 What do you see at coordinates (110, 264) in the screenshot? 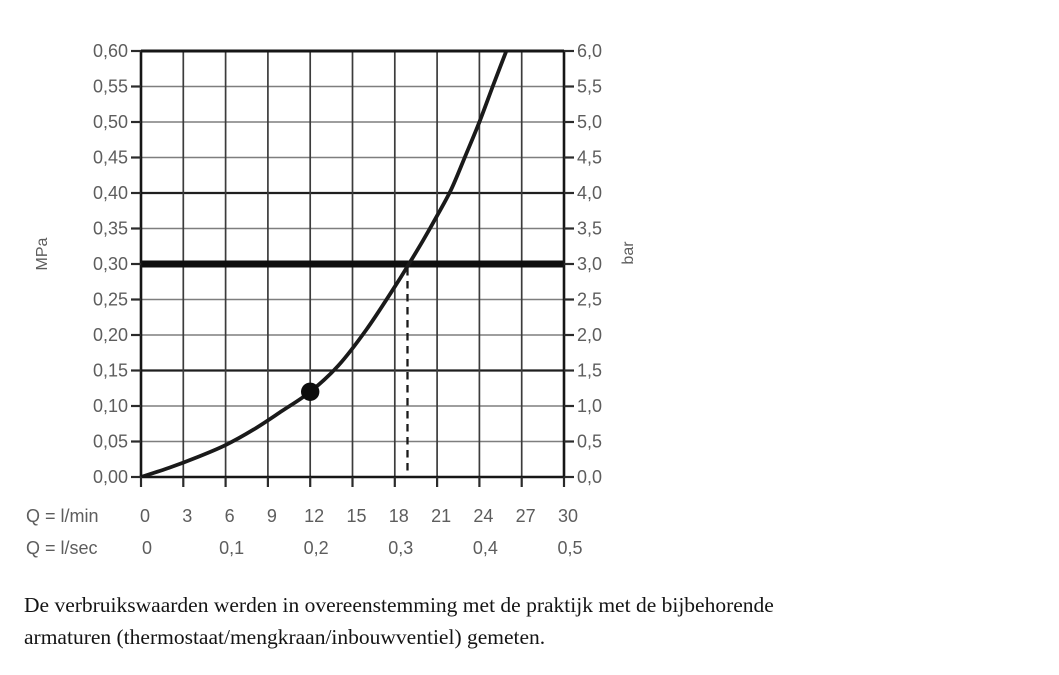
I see `left-axis-tick-label: 0,30` at bounding box center [110, 264].